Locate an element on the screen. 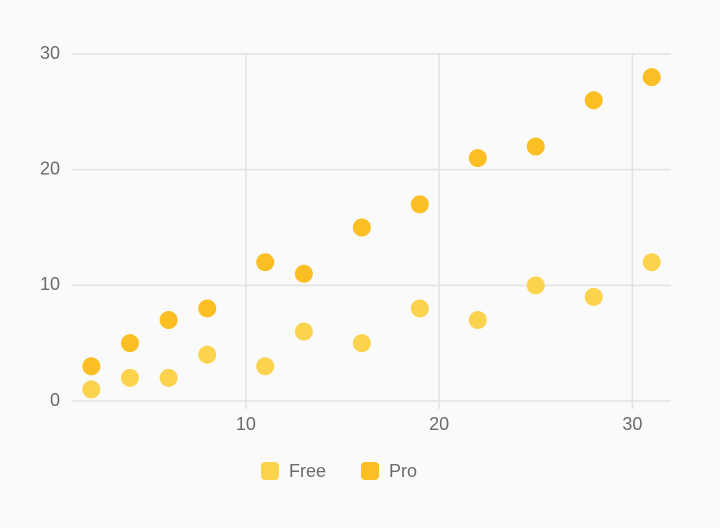 The image size is (720, 528). x-tick-label: 30 is located at coordinates (632, 424).